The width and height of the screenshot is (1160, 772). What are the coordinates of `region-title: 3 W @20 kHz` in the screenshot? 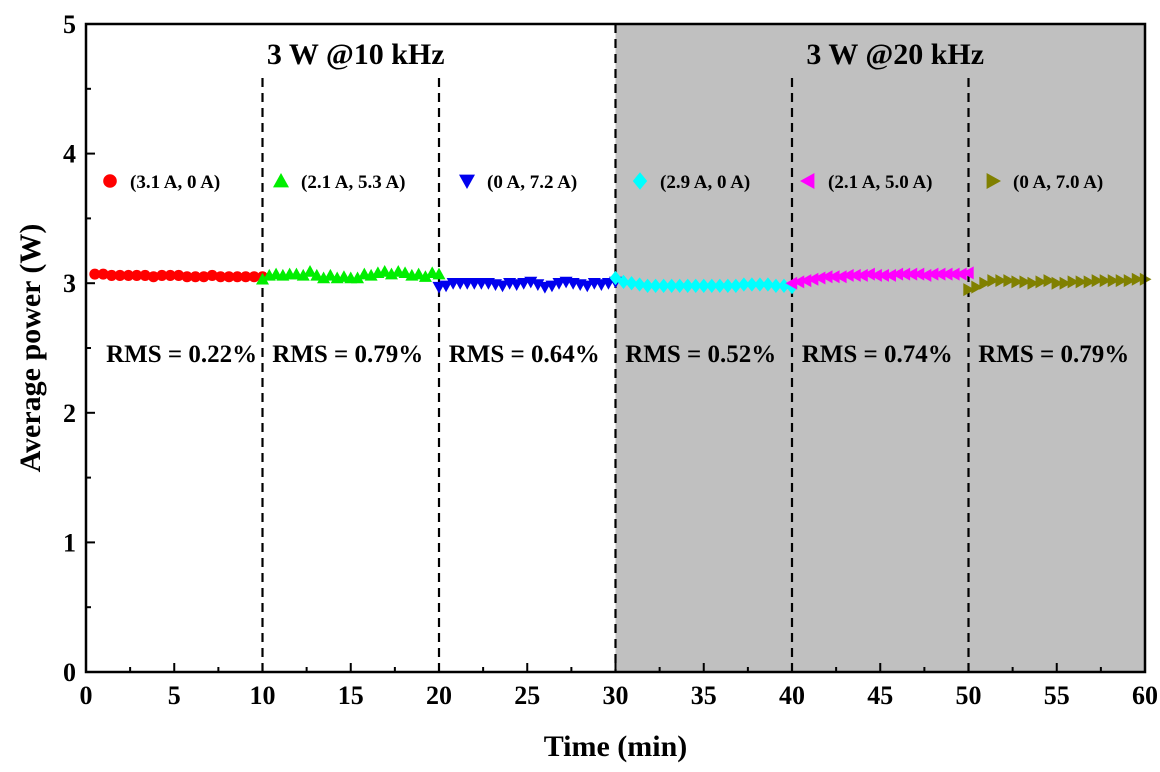 It's located at (895, 54).